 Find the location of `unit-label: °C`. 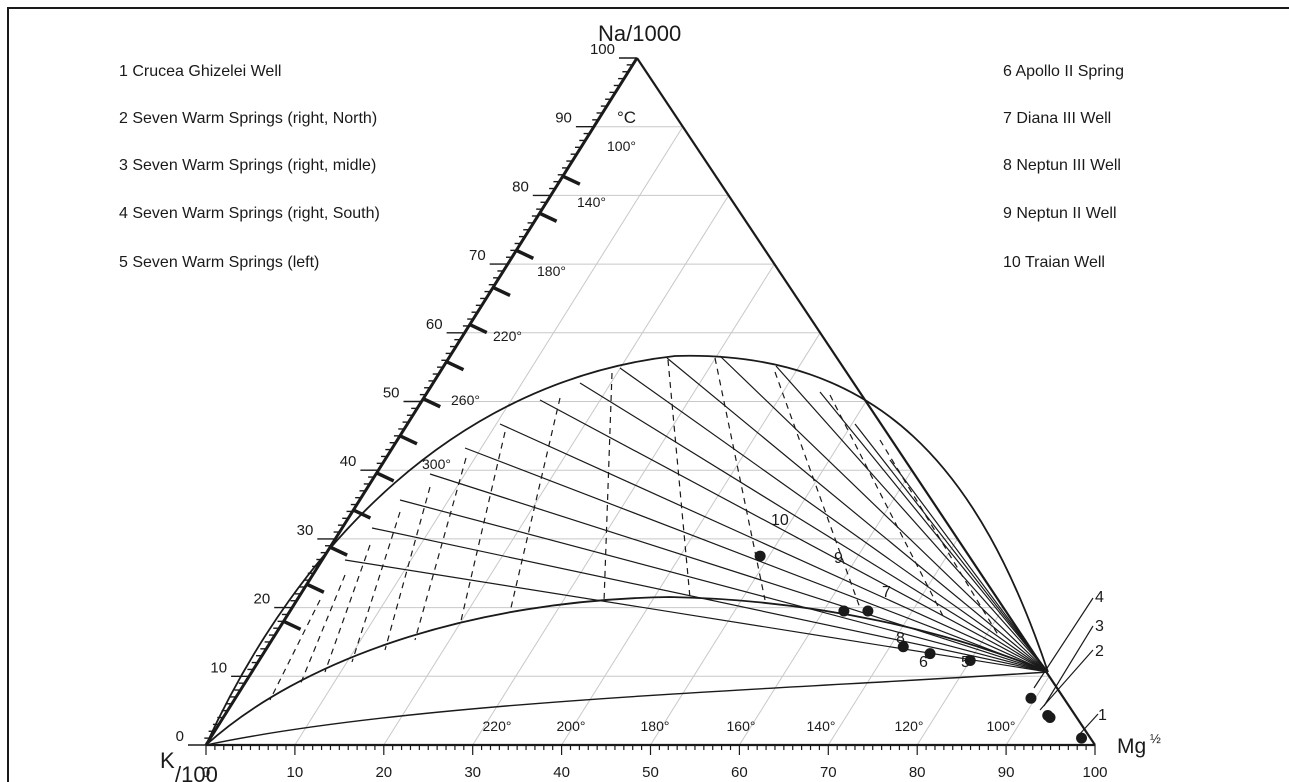

unit-label: °C is located at coordinates (626, 117).